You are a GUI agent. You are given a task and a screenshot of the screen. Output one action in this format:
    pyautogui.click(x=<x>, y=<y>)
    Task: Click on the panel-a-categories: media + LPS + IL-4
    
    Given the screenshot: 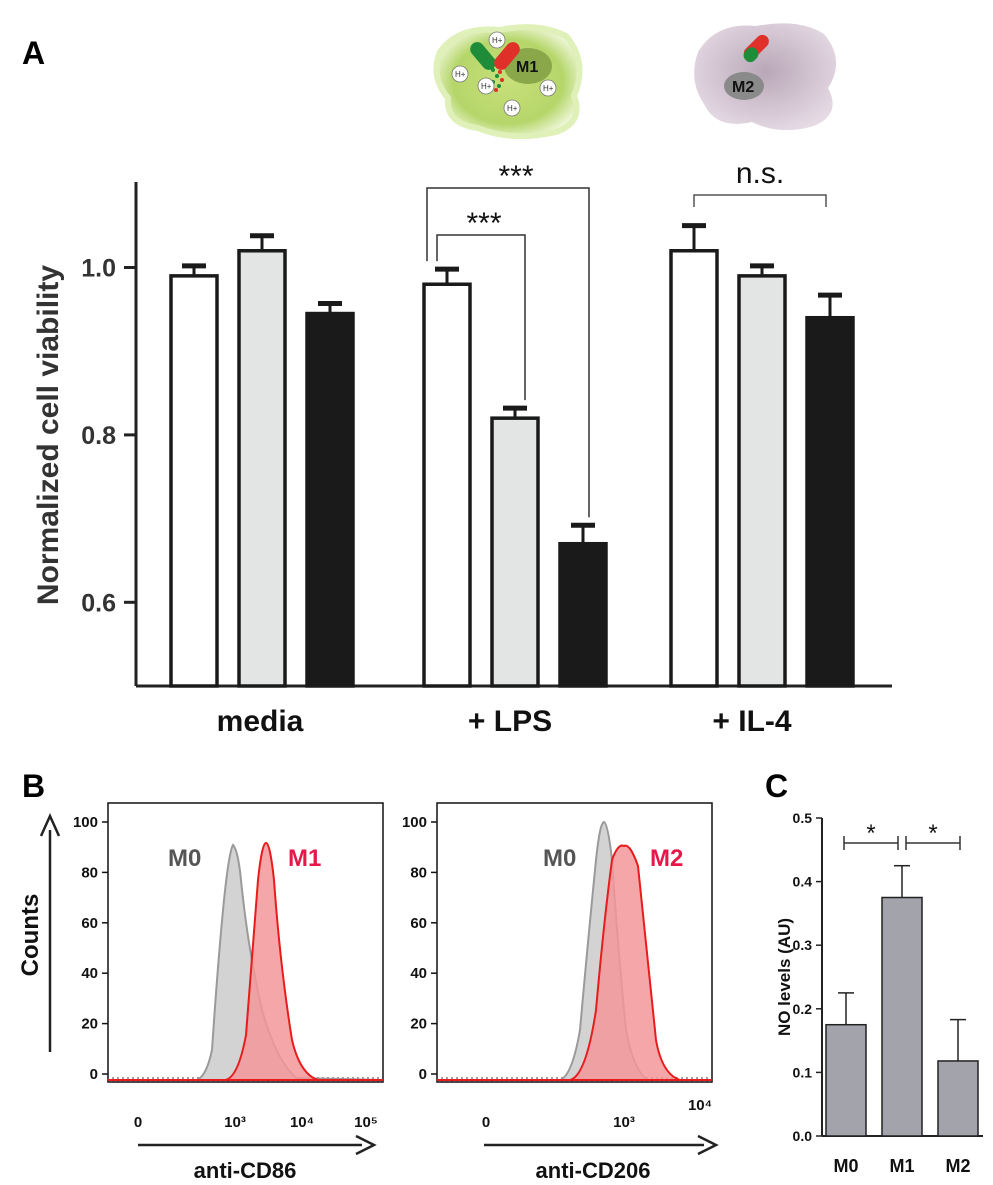 What is the action you would take?
    pyautogui.click(x=504, y=721)
    